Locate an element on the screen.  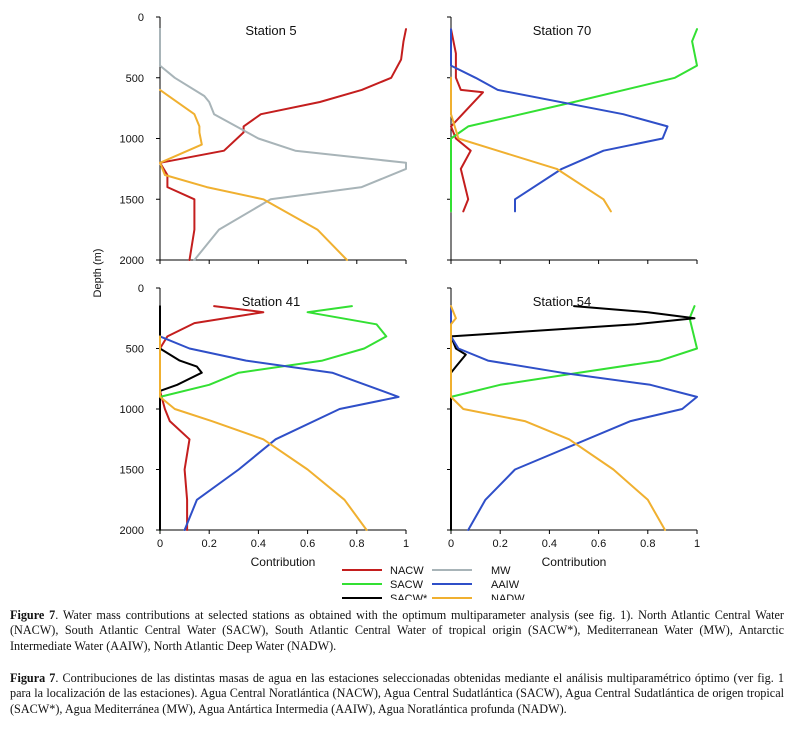
legend-item-sacw-star: SACW* is located at coordinates (385, 596).